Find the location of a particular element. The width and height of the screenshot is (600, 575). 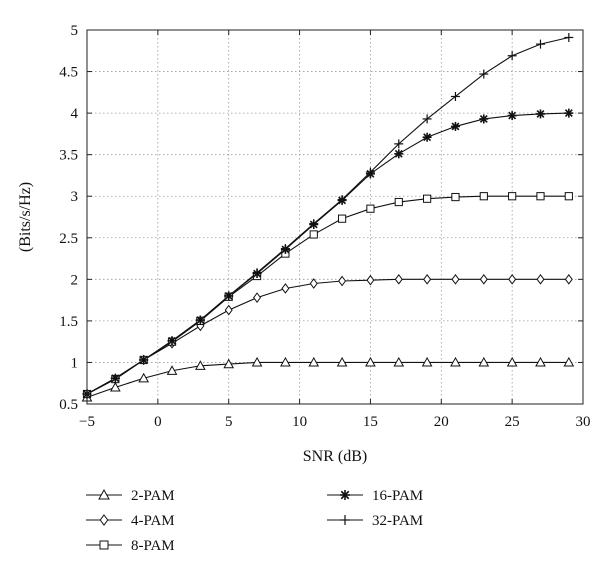

y-tick-label: 1.5 is located at coordinates (68, 322).